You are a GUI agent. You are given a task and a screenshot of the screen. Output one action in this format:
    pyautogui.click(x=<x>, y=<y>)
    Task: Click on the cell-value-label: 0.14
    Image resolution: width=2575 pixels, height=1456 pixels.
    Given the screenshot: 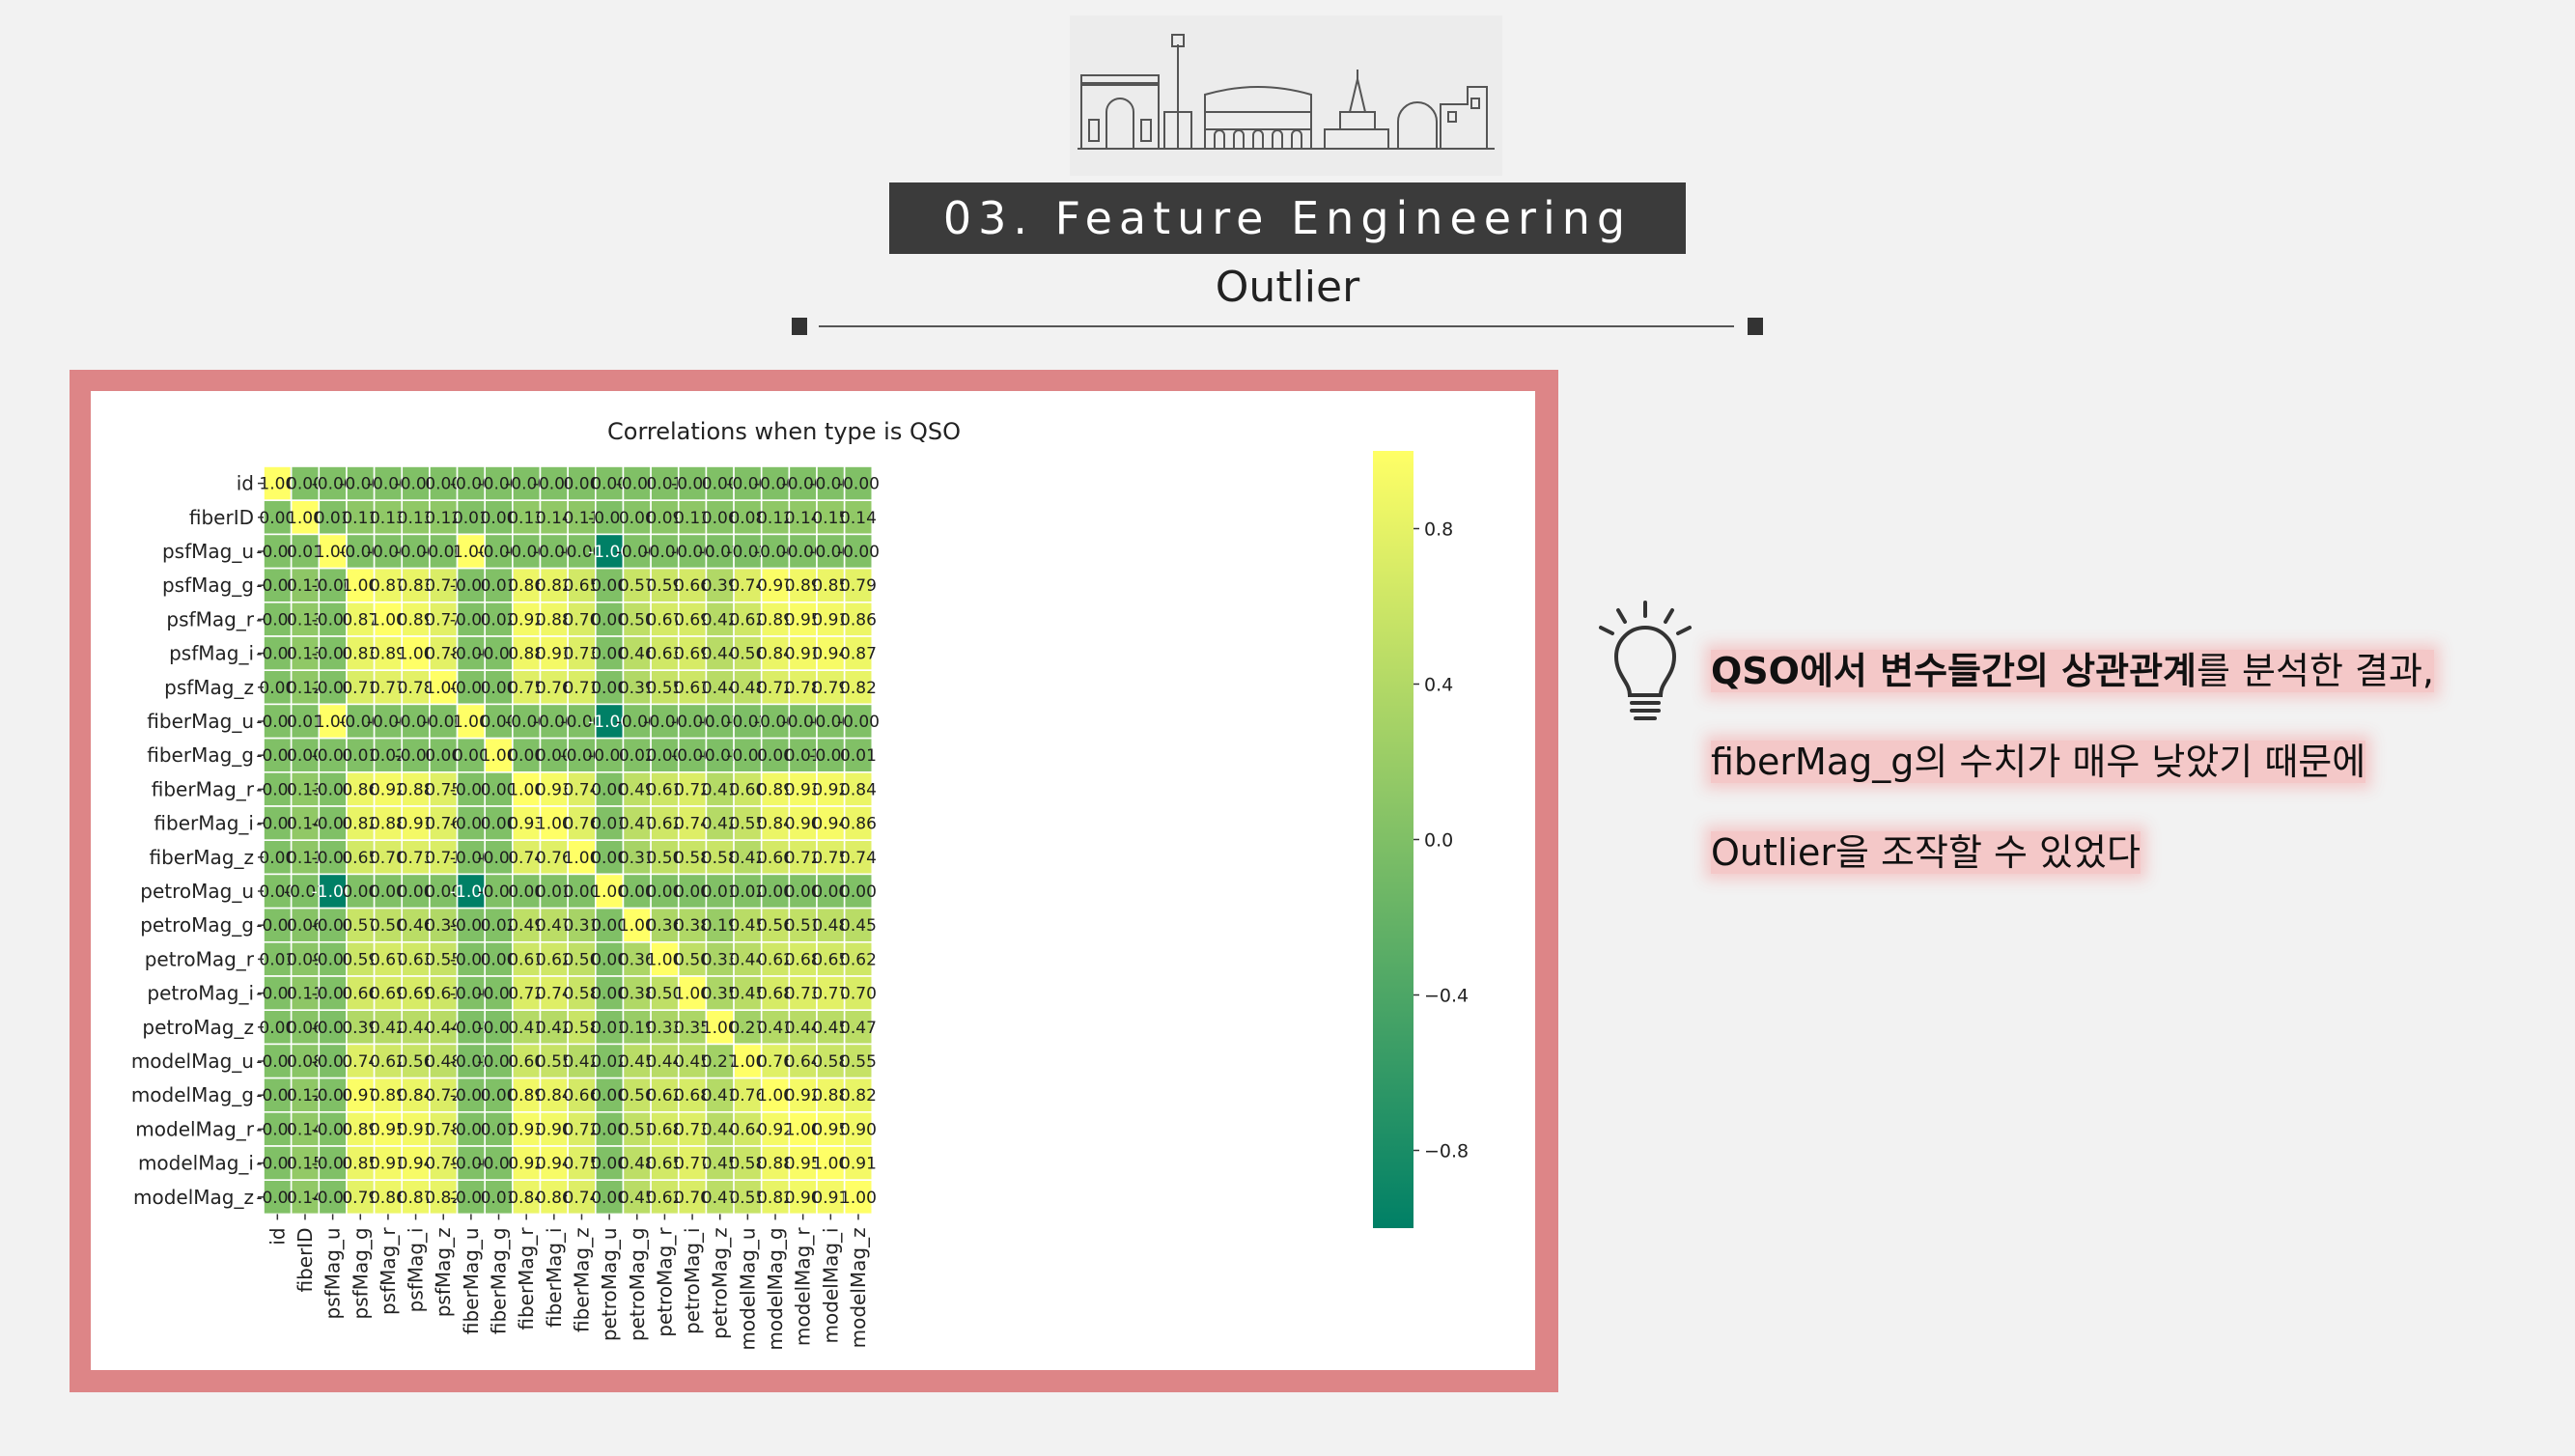 What is the action you would take?
    pyautogui.click(x=803, y=519)
    